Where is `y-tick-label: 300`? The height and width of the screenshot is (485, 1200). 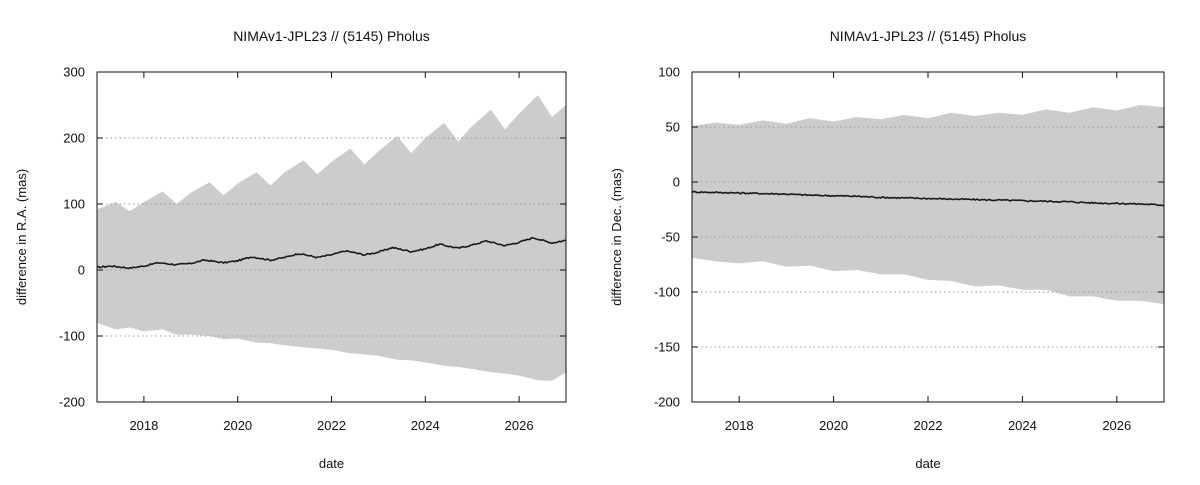 y-tick-label: 300 is located at coordinates (74, 72).